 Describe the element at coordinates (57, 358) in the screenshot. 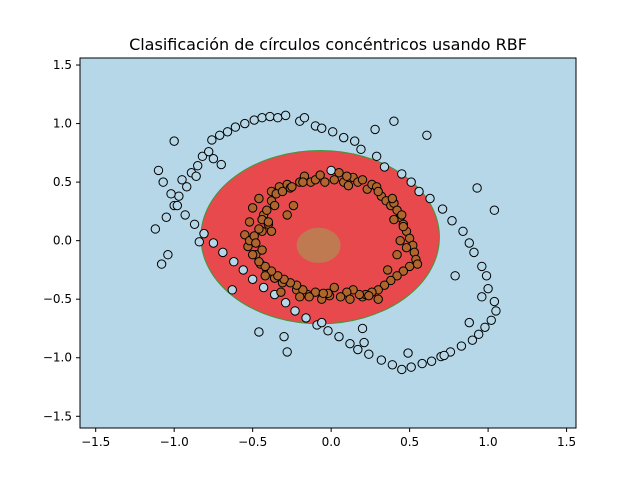

I see `y-tick-label: −1.0` at that location.